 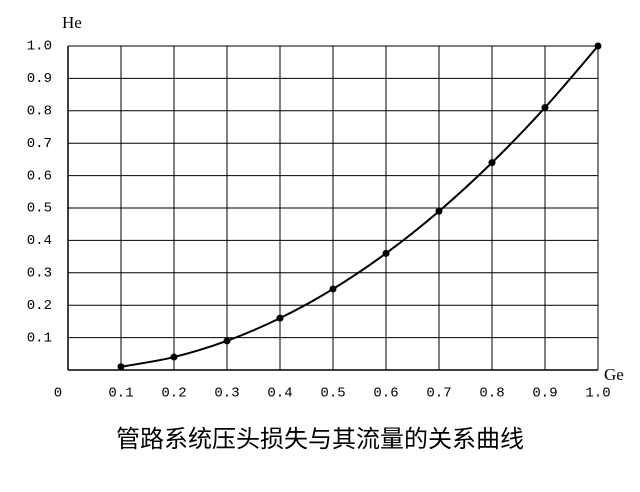 What do you see at coordinates (385, 394) in the screenshot?
I see `x-tick-label: 0.6` at bounding box center [385, 394].